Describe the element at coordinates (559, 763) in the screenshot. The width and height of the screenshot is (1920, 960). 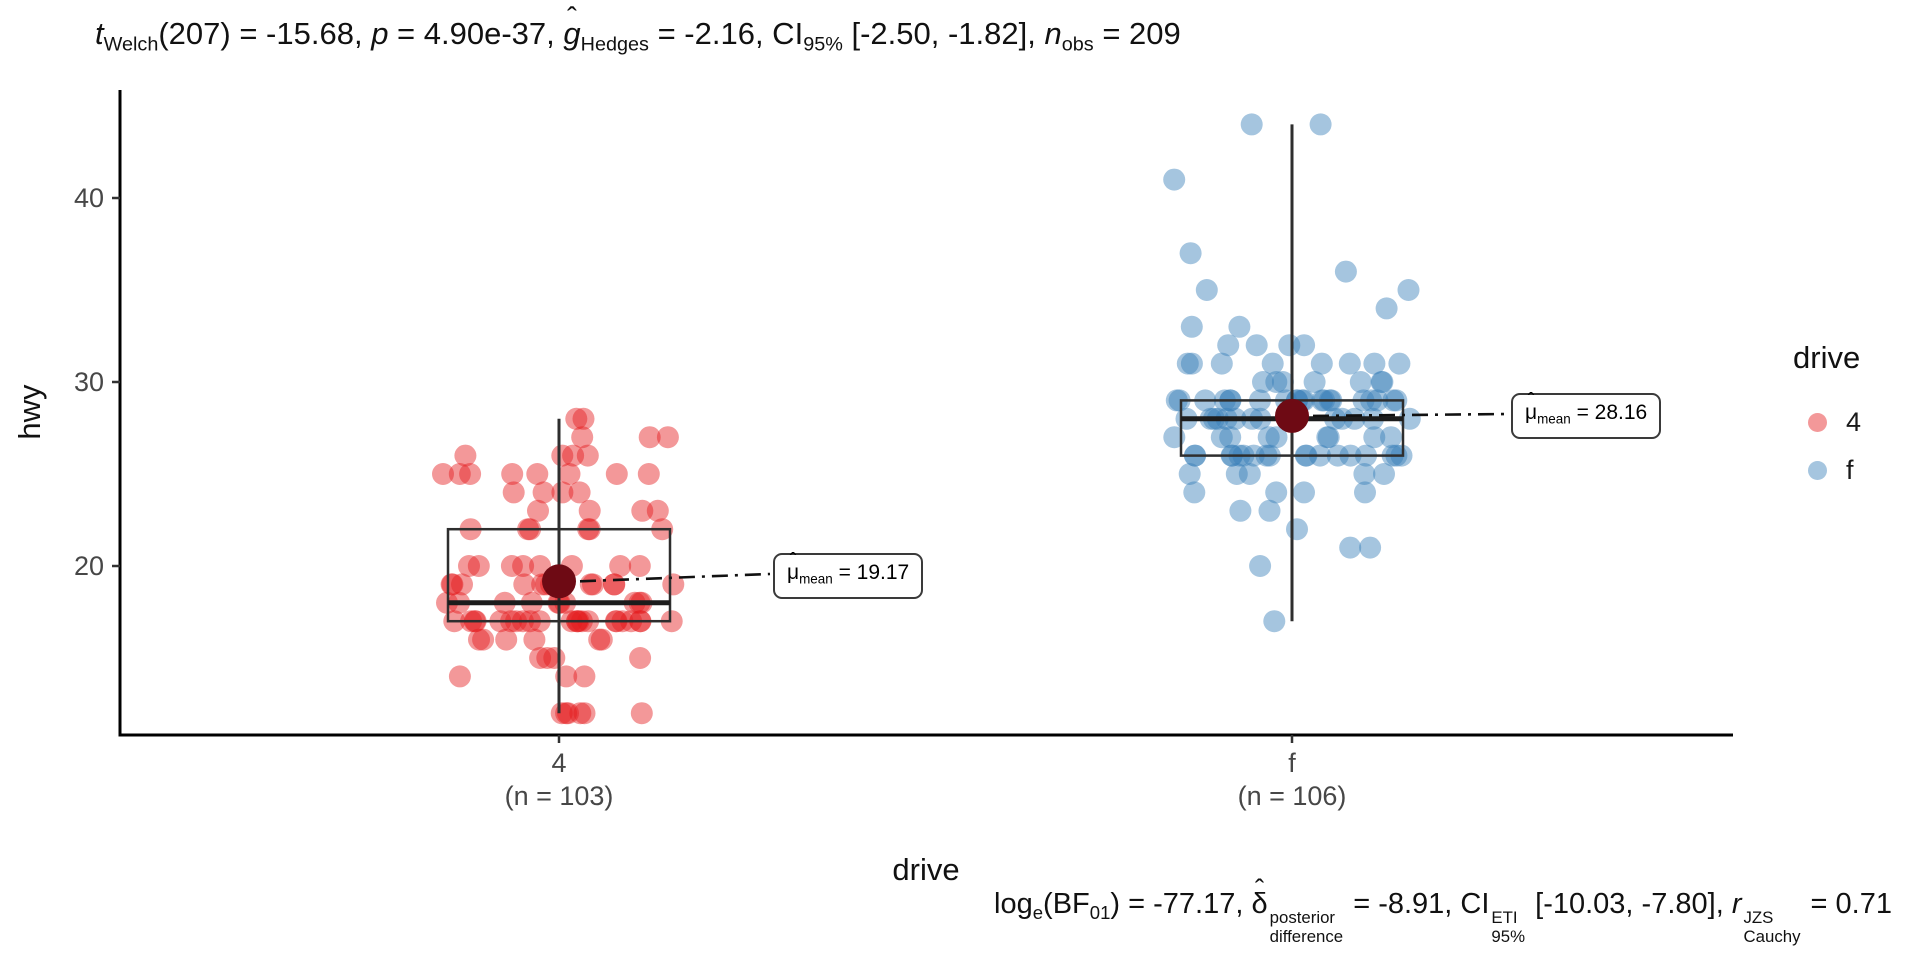
I see `x-tick-label-4: 4` at that location.